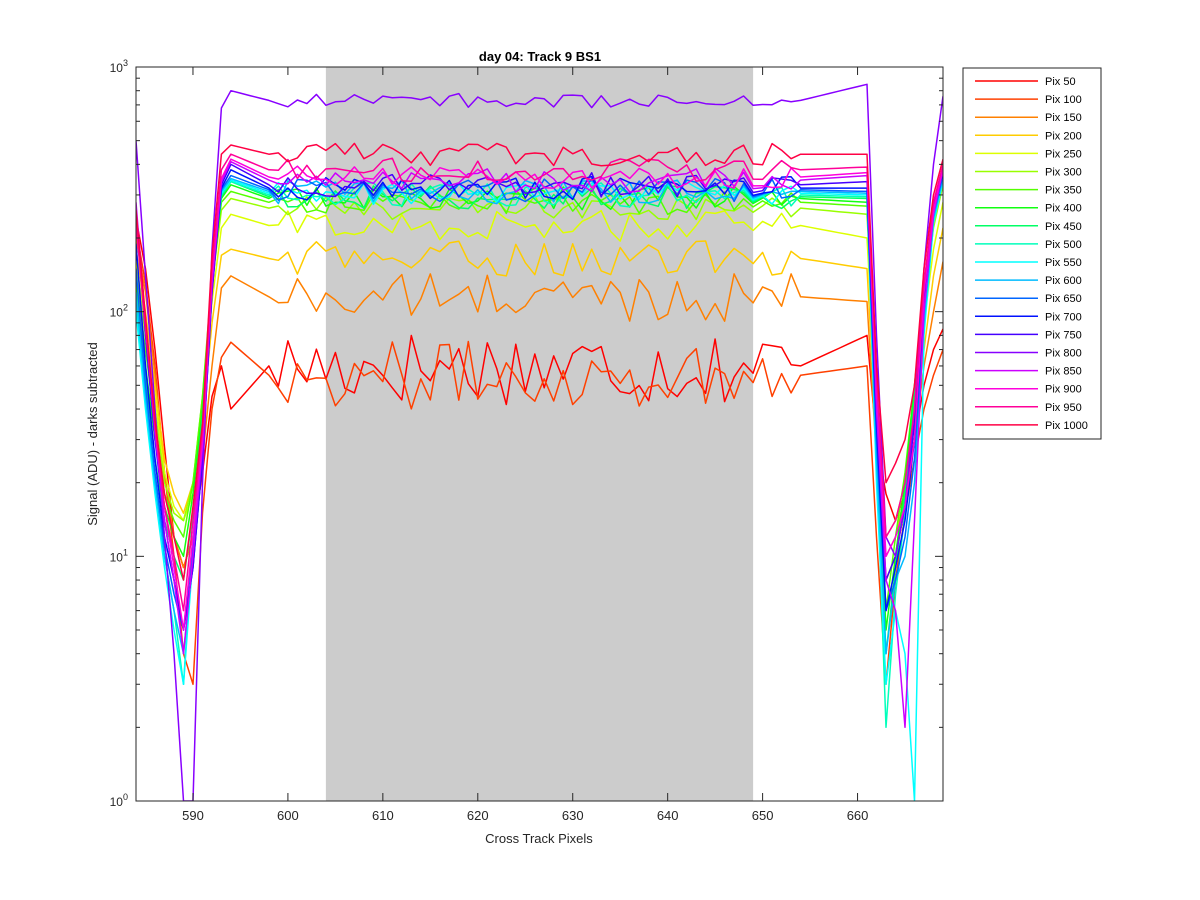 This screenshot has height=900, width=1200. I want to click on legend-label: Pix 700, so click(1063, 317).